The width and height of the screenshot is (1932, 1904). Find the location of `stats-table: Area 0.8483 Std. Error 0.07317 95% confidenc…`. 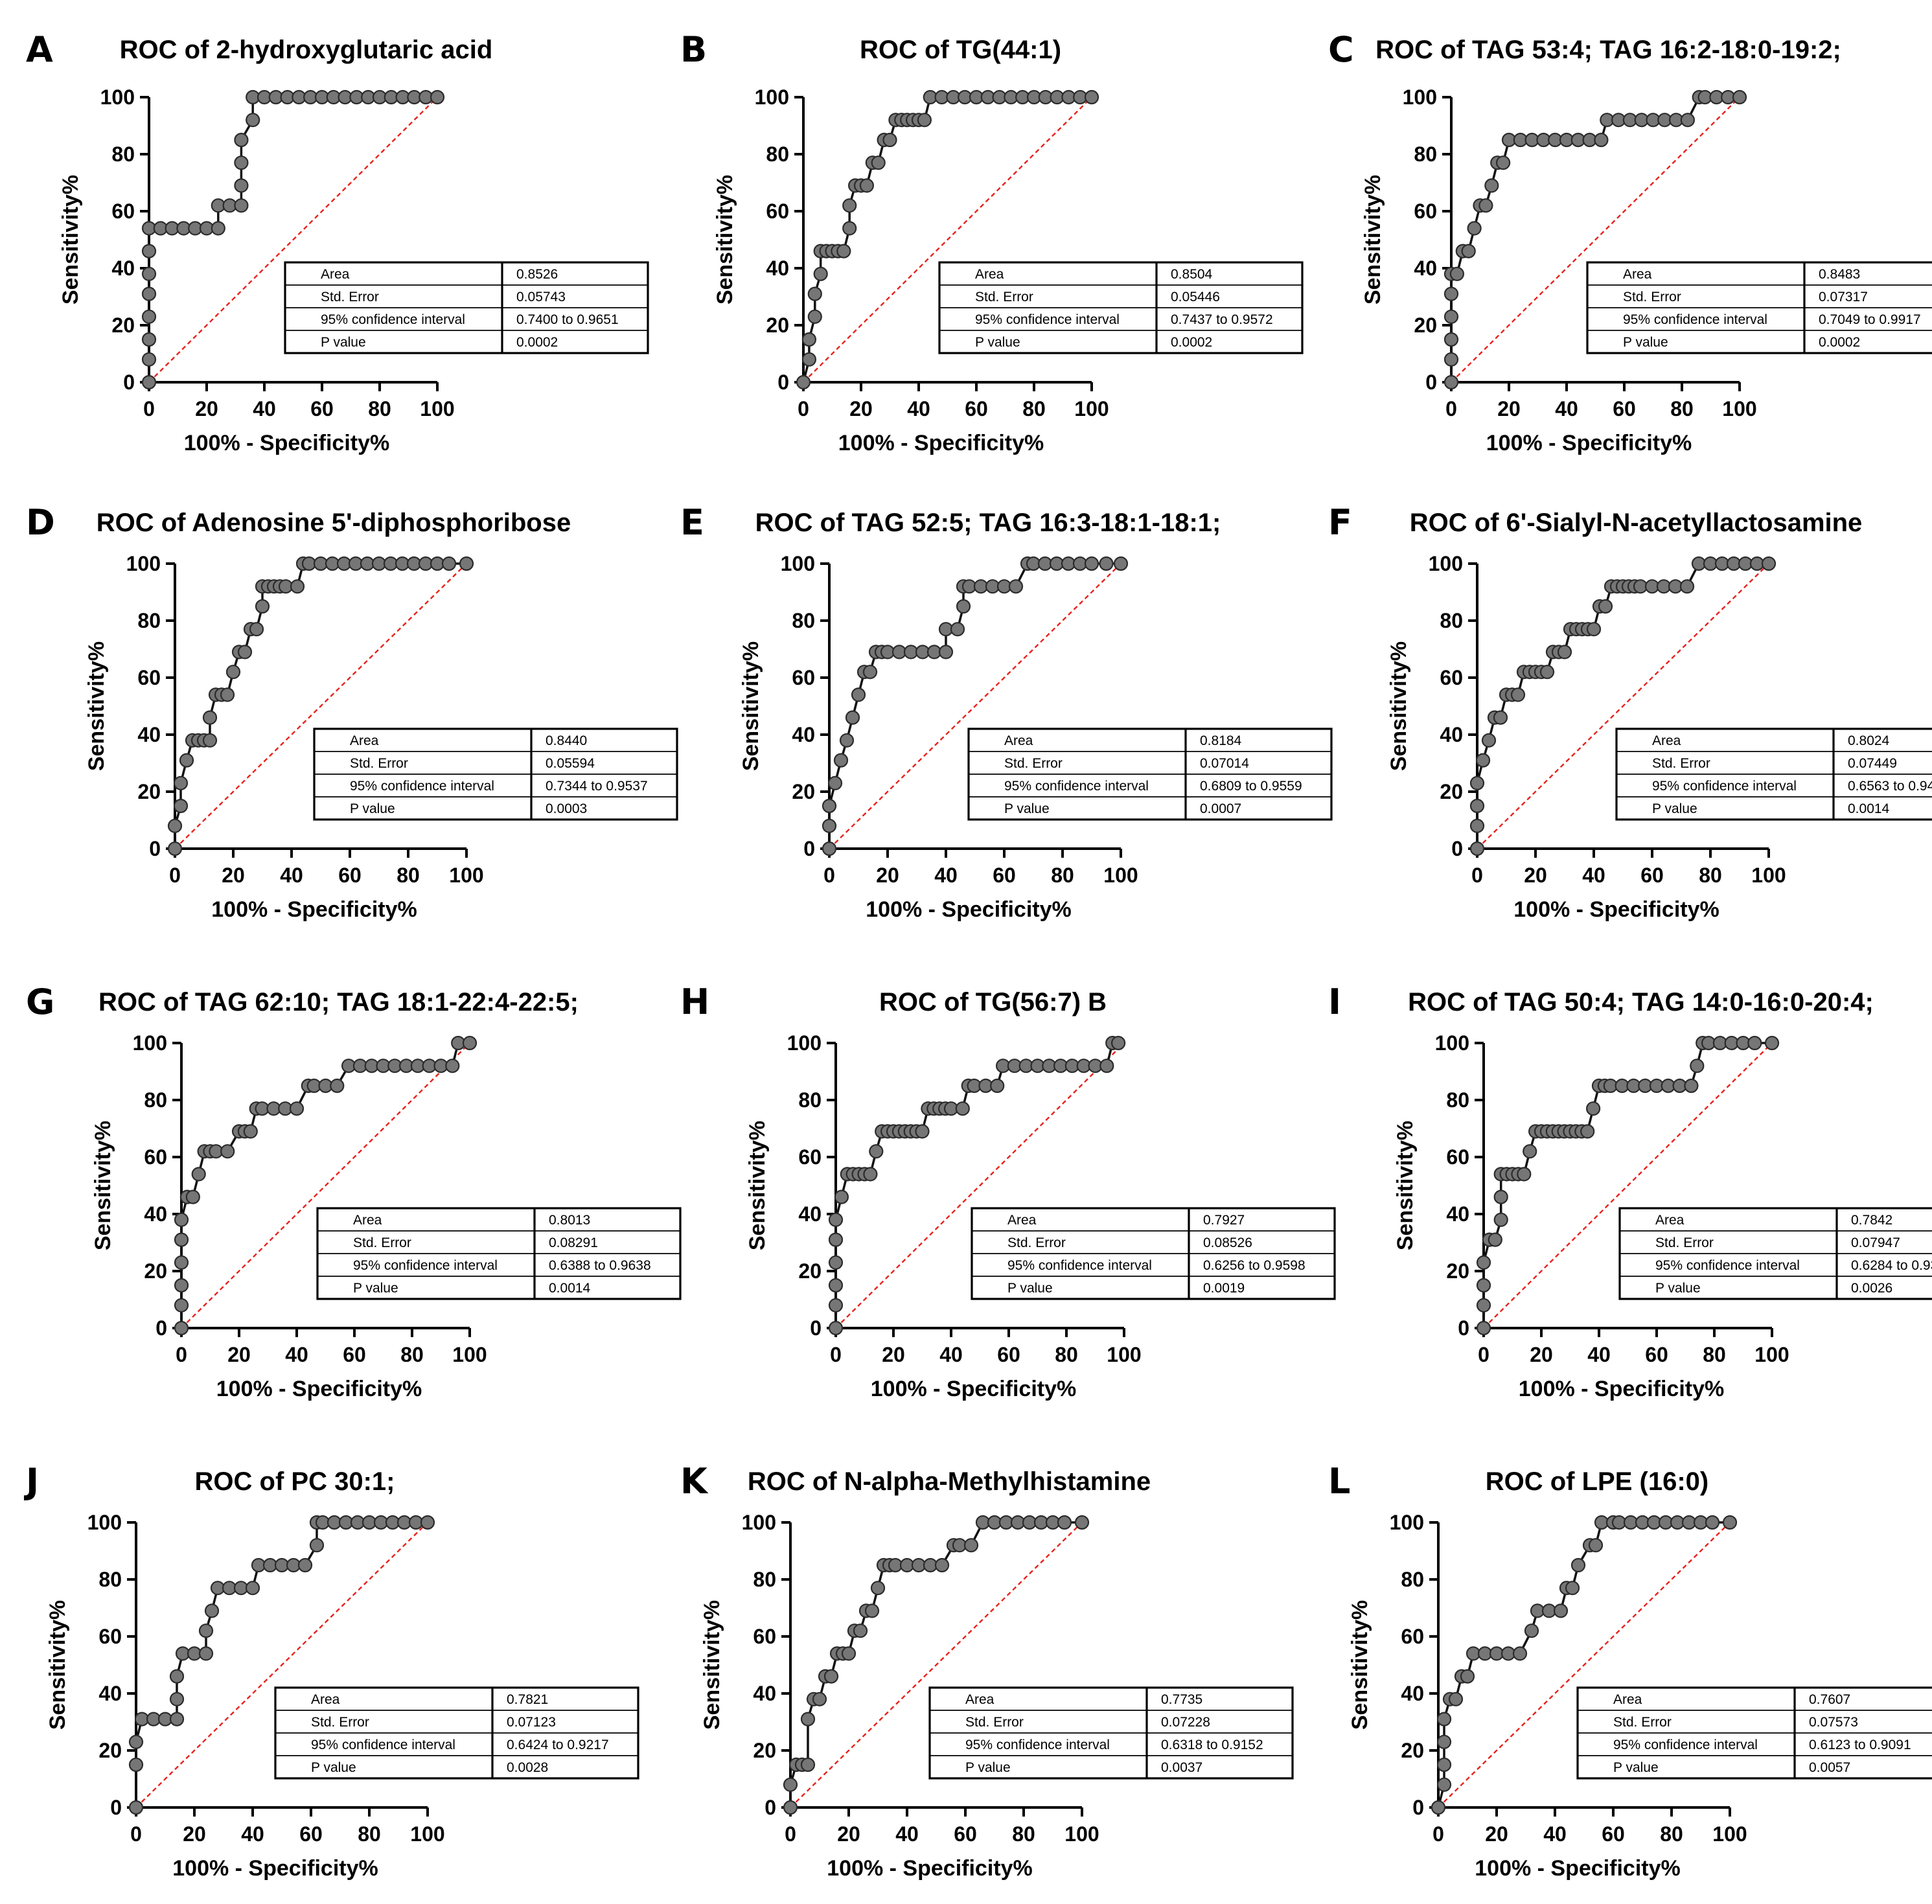

stats-table: Area 0.8483 Std. Error 0.07317 95% confidenc… is located at coordinates (1759, 308).